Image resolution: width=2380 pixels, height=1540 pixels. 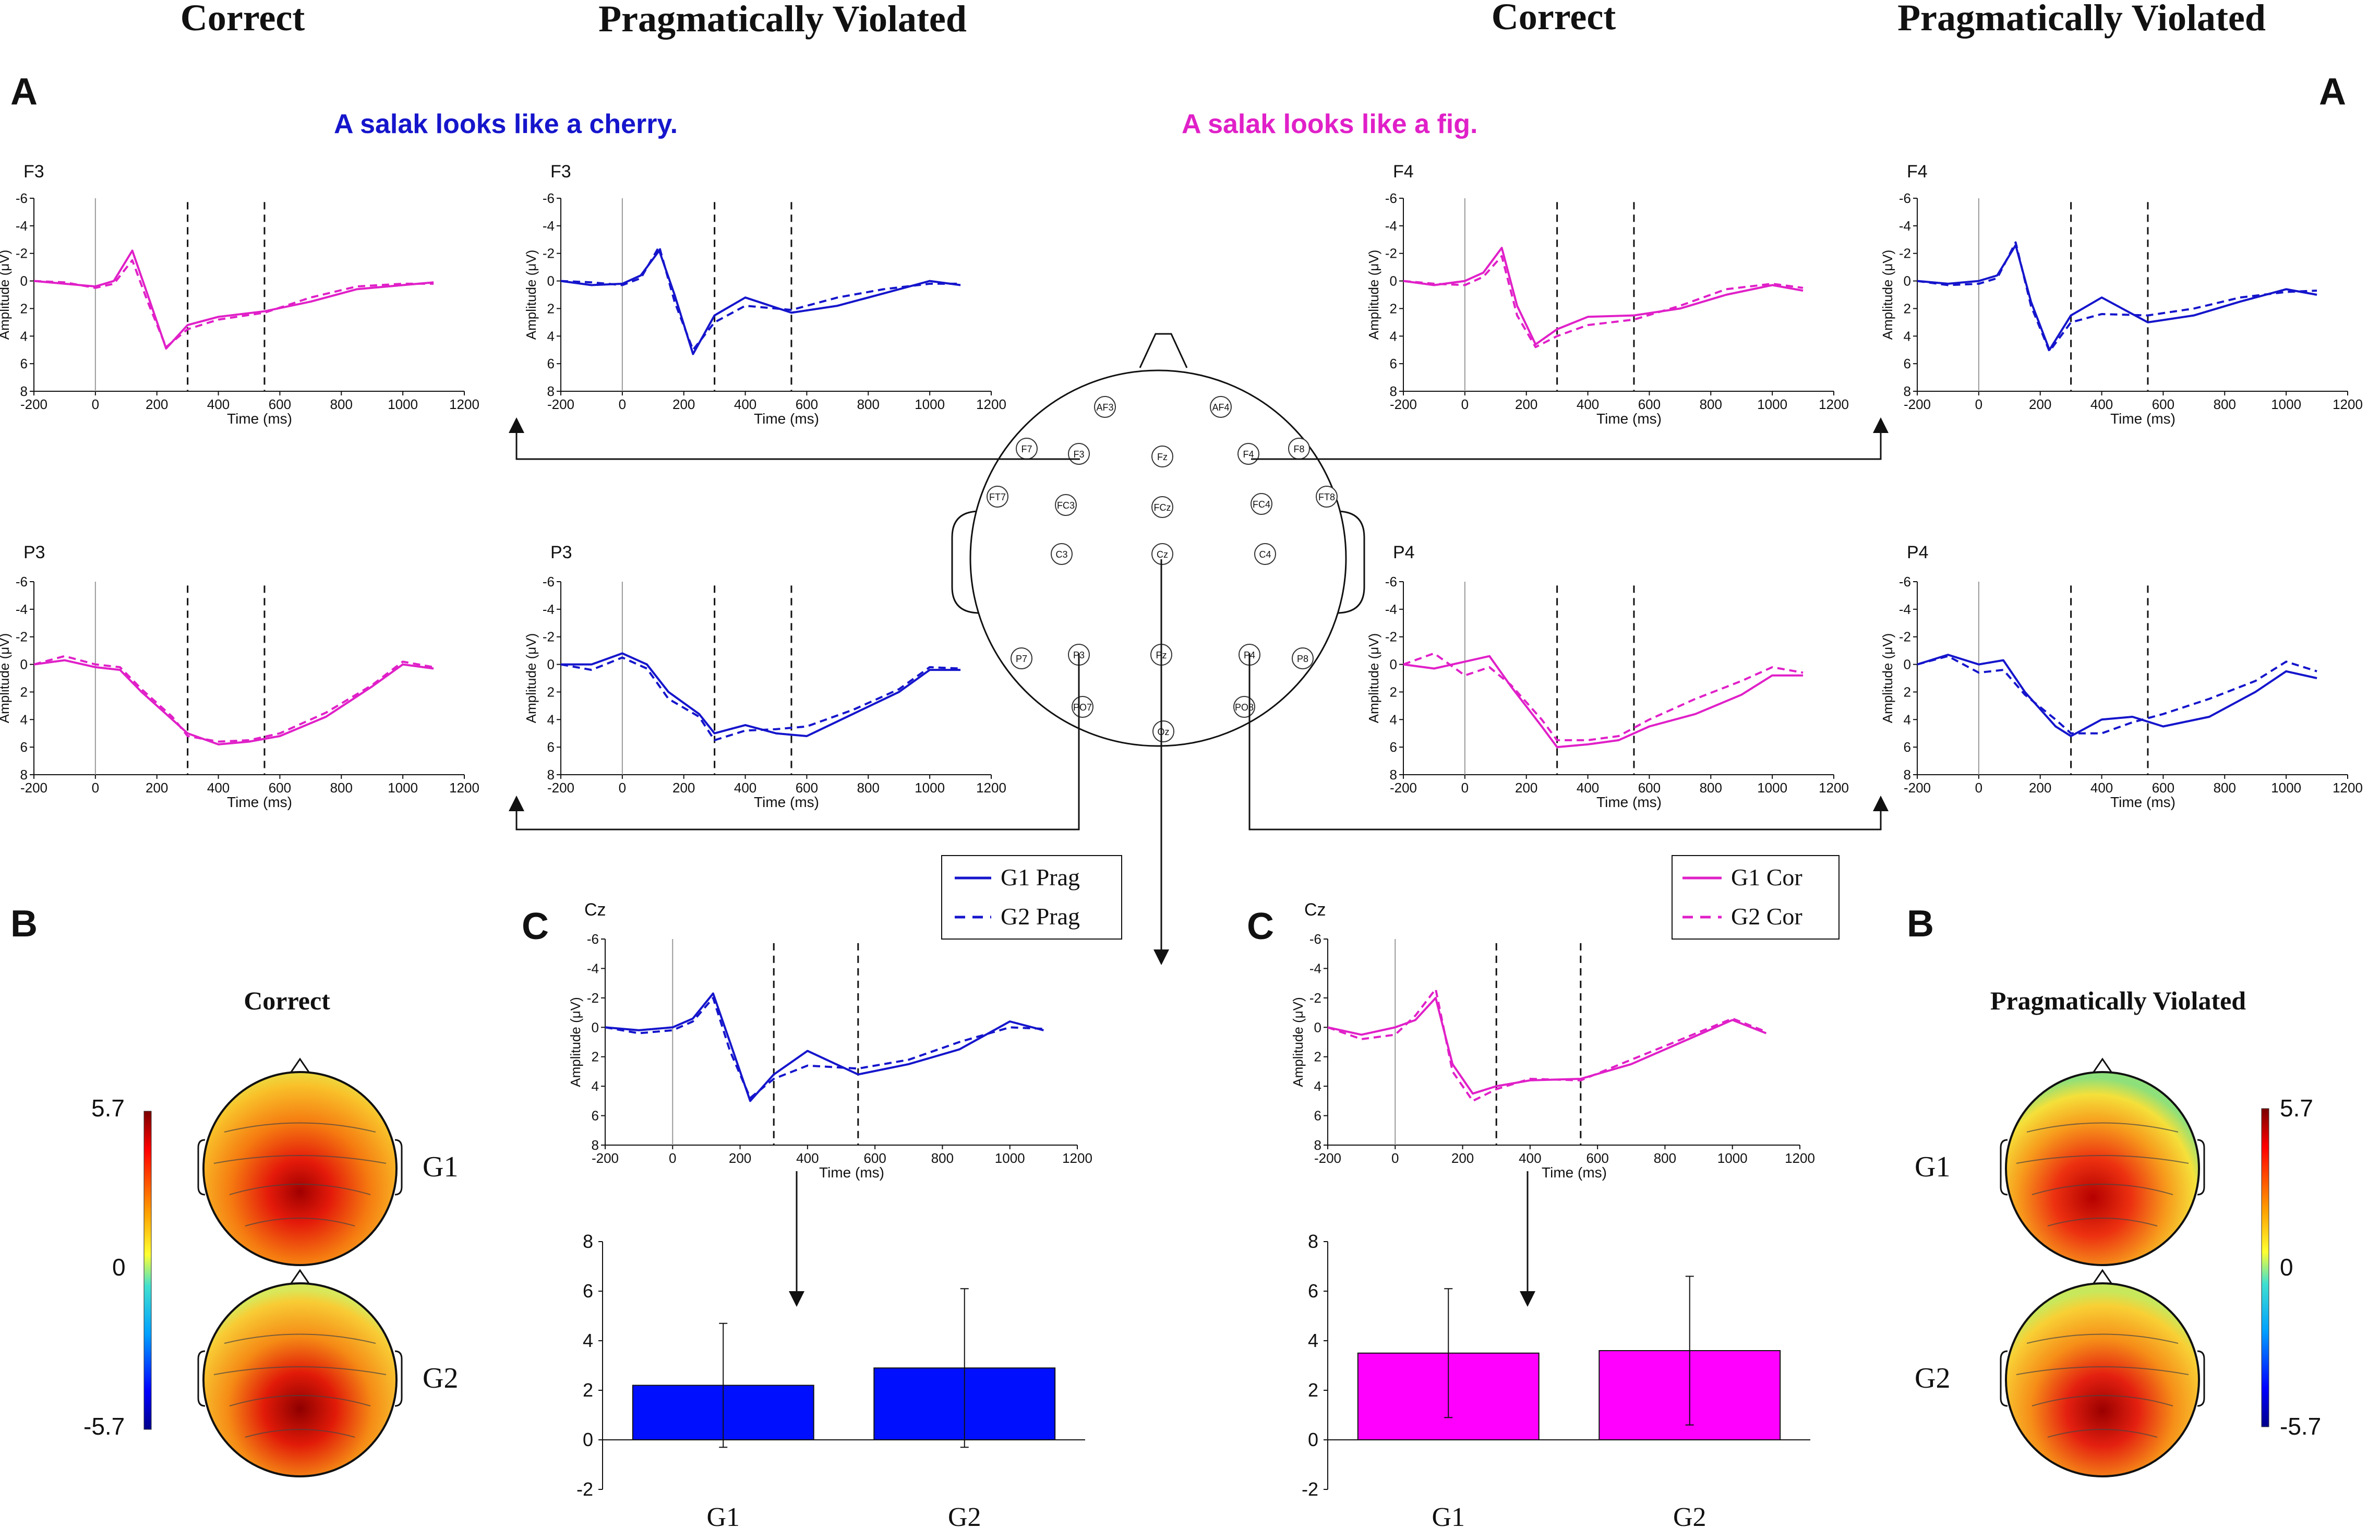 I want to click on electrode-label: C3, so click(x=1061, y=554).